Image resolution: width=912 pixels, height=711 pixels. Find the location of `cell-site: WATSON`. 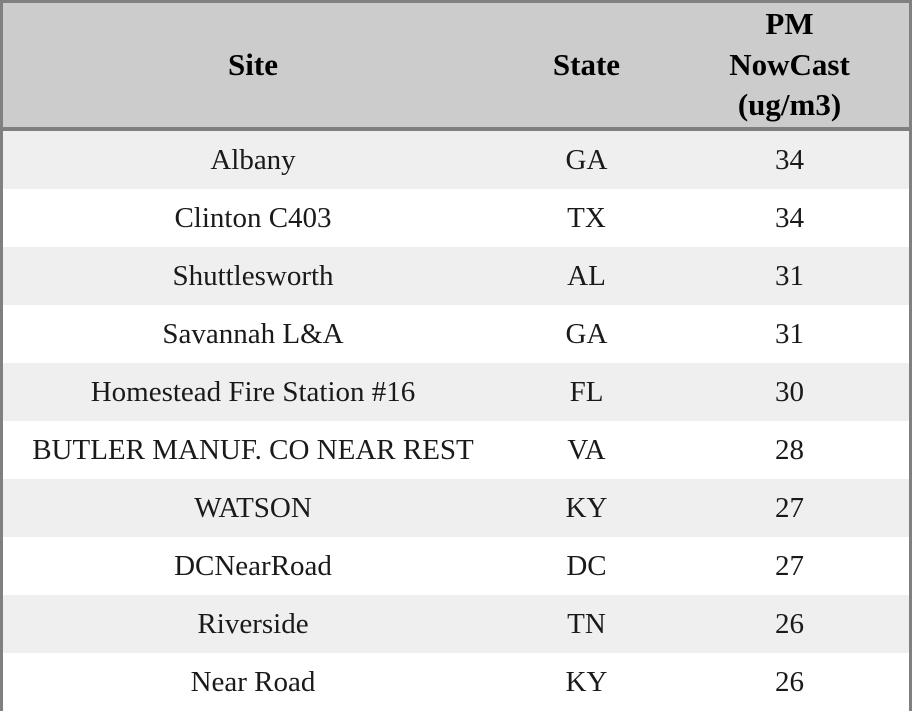

cell-site: WATSON is located at coordinates (253, 508).